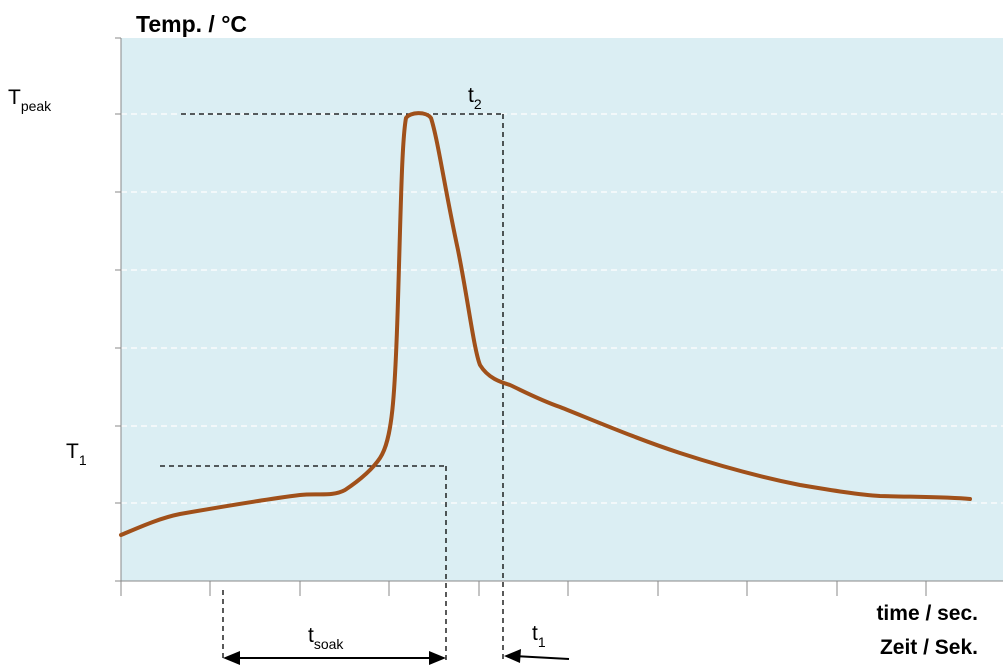  I want to click on t-soak-arrow, so click(334, 658).